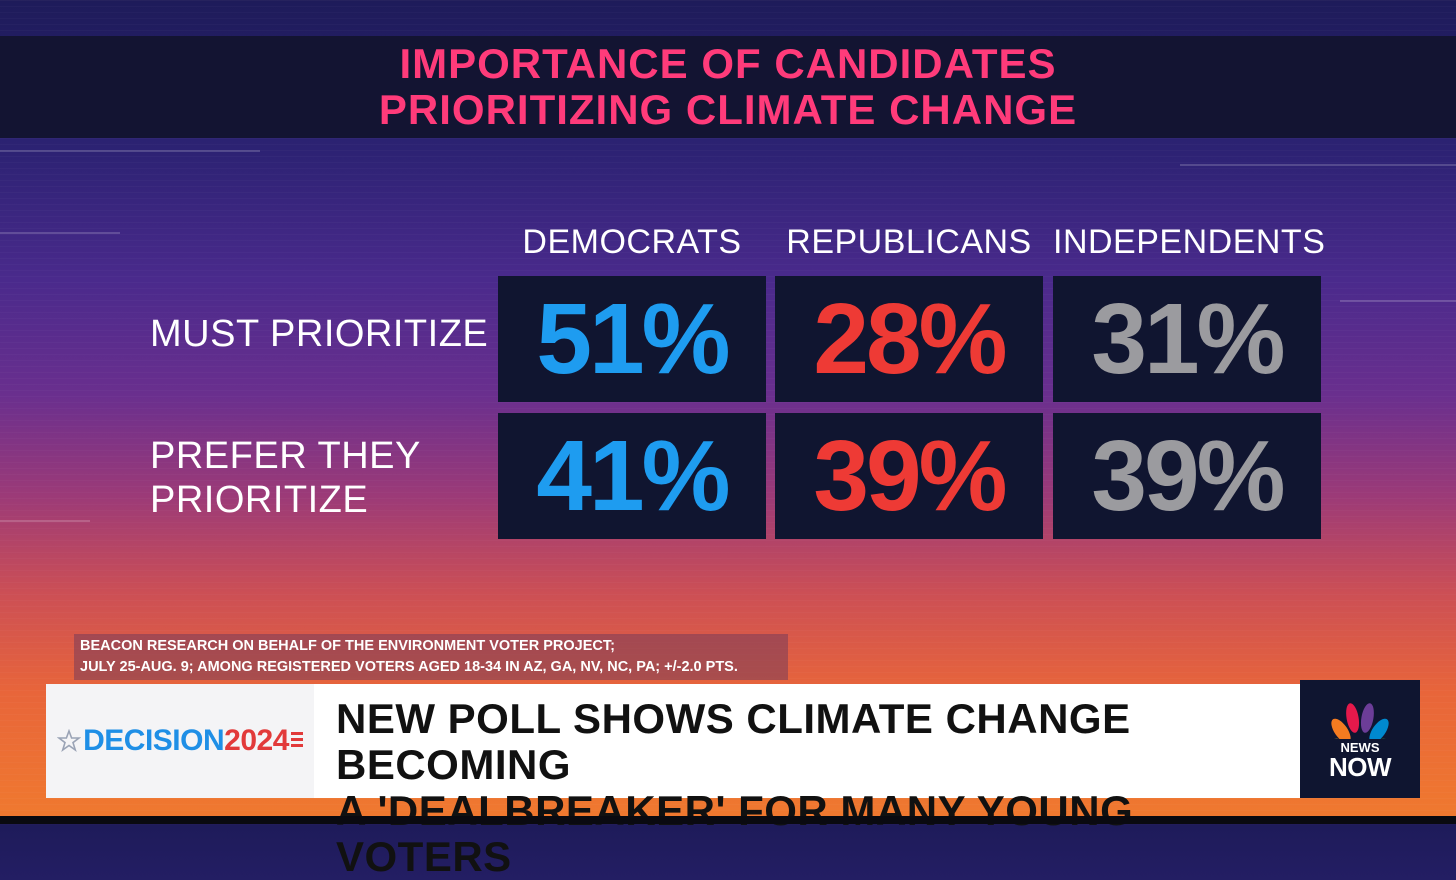 This screenshot has height=880, width=1456. Describe the element at coordinates (256, 740) in the screenshot. I see `logo-year: 2024` at that location.